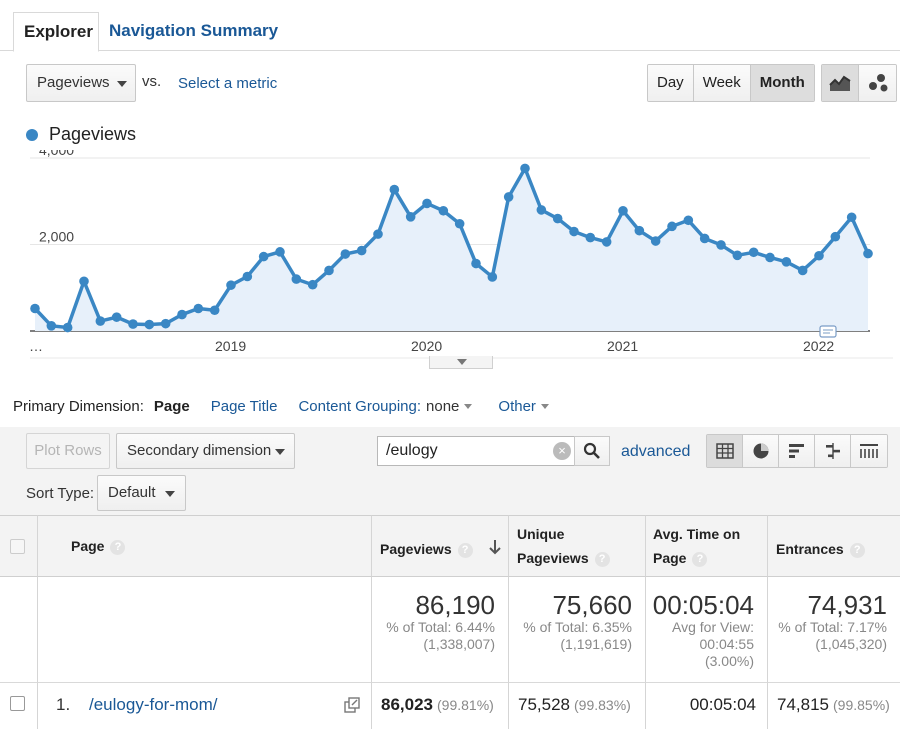  I want to click on table-filter-input, so click(476, 451).